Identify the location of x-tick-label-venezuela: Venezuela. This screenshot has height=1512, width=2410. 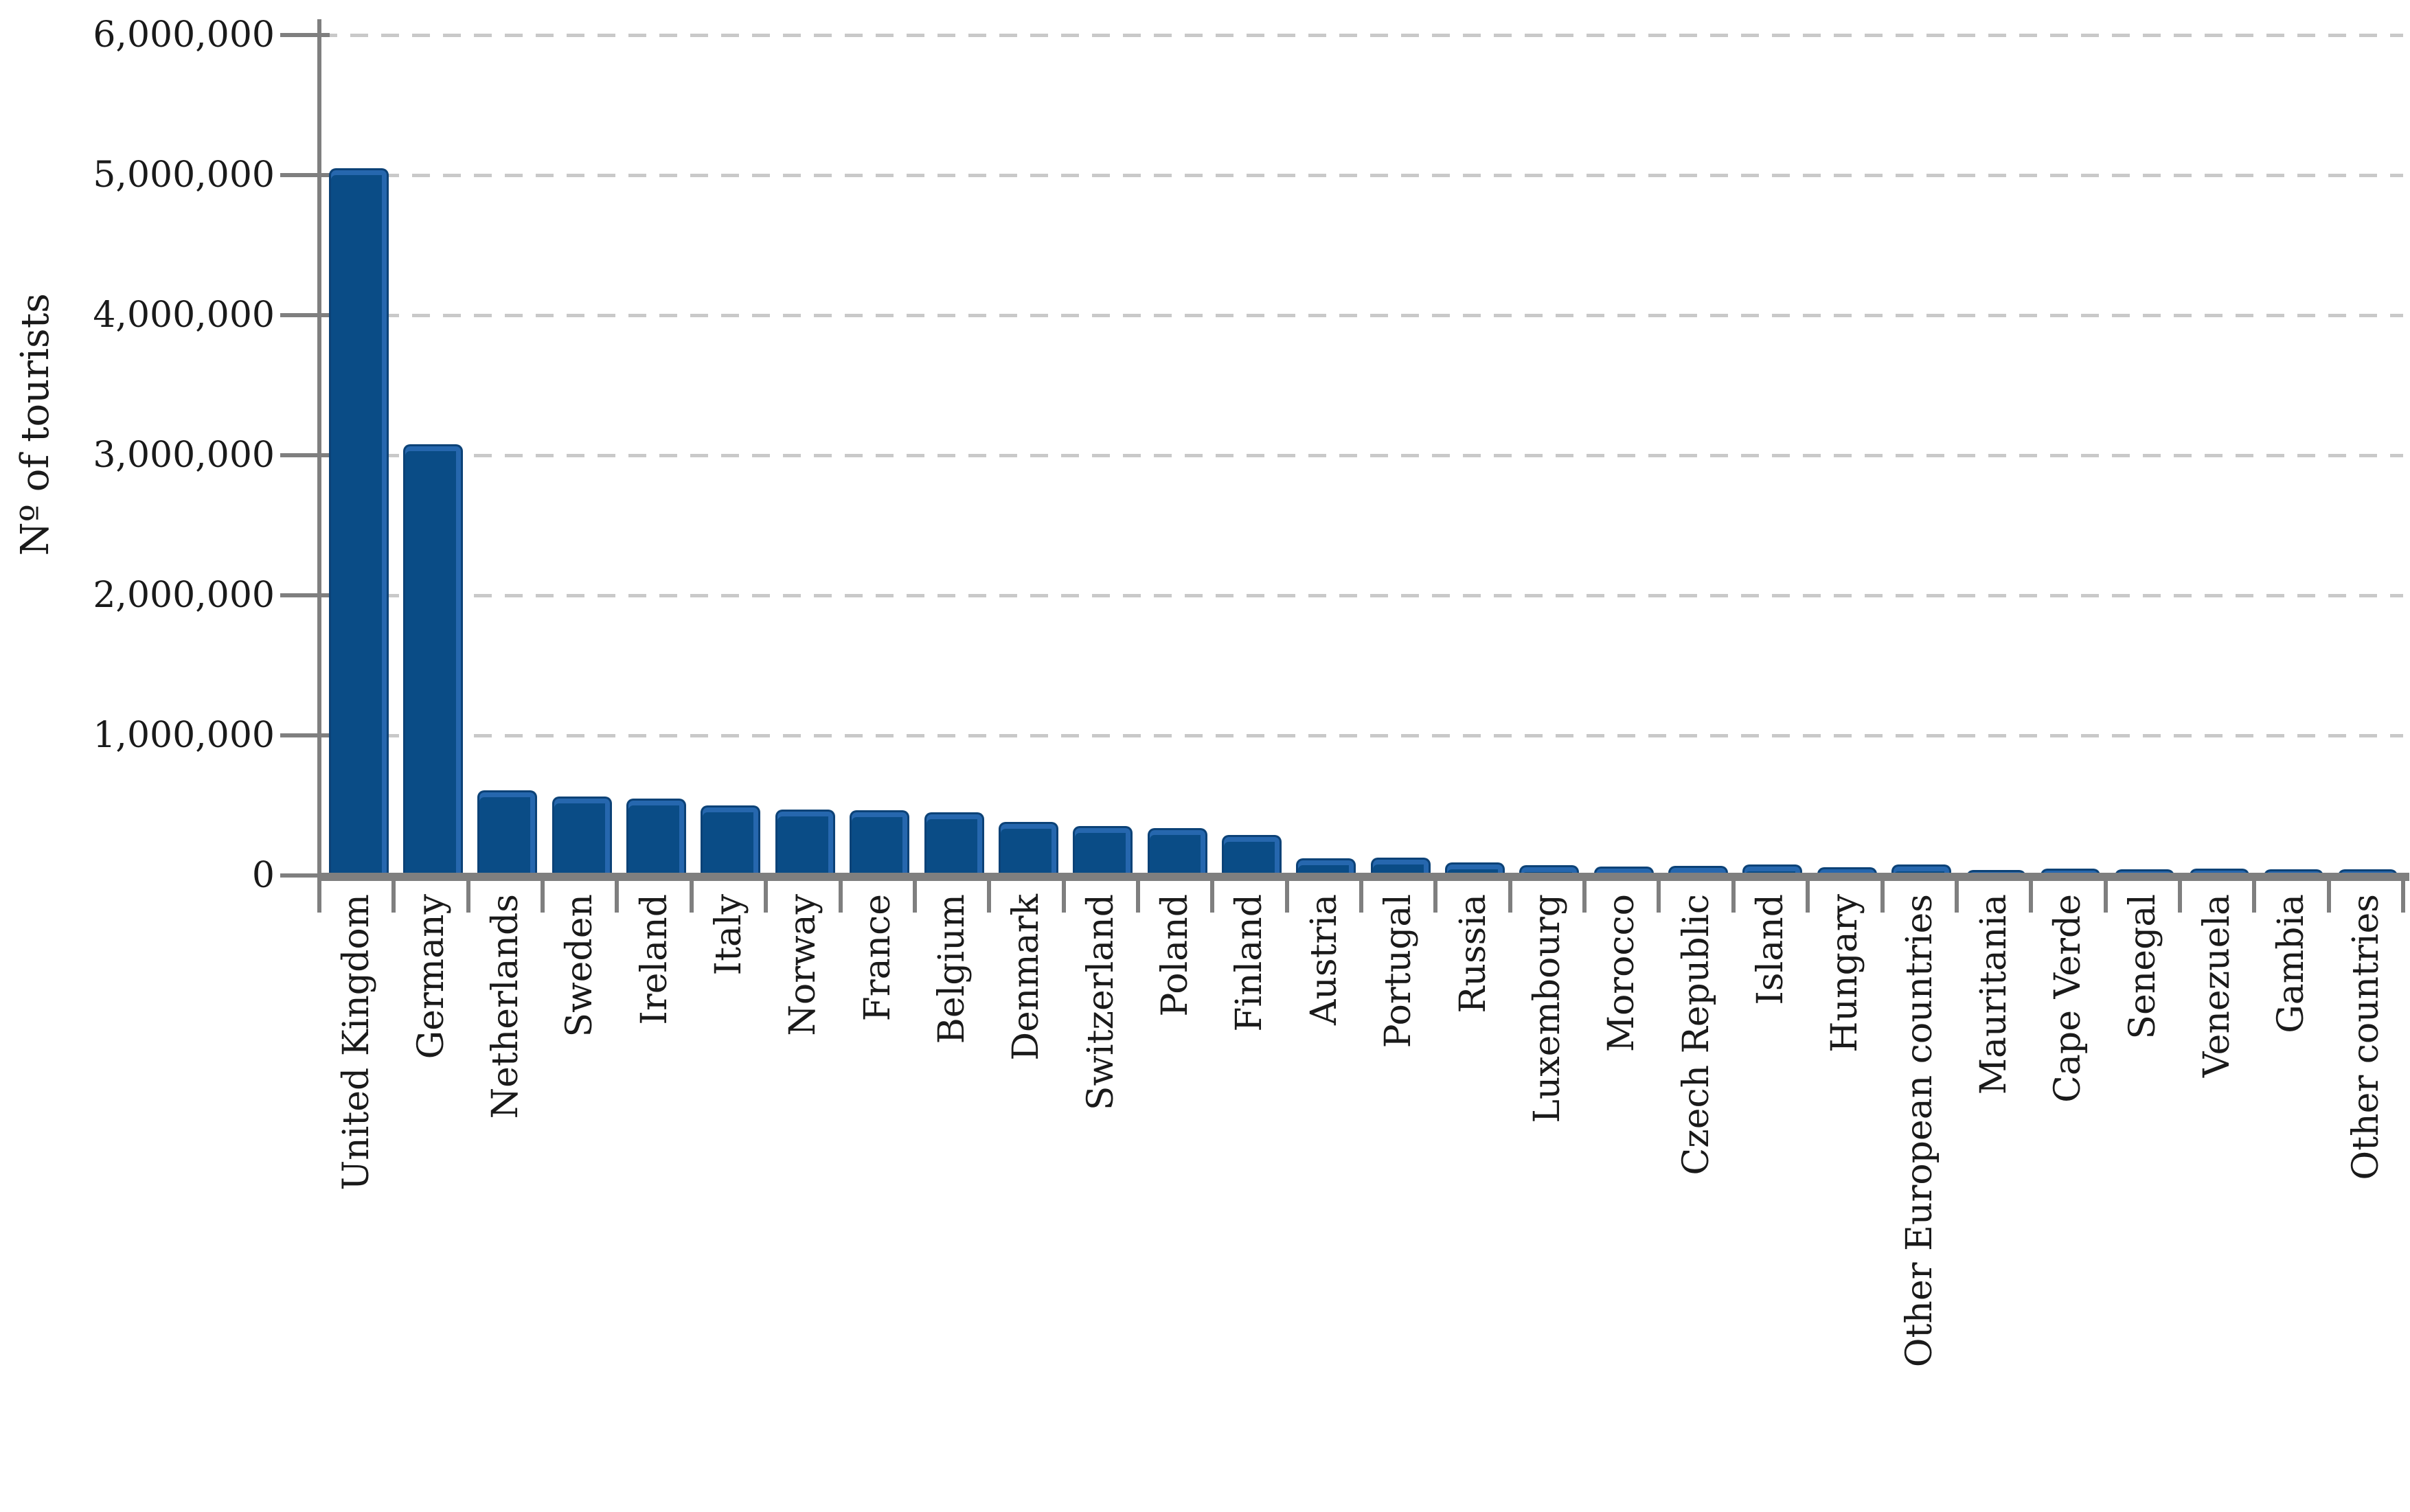
(2217, 986).